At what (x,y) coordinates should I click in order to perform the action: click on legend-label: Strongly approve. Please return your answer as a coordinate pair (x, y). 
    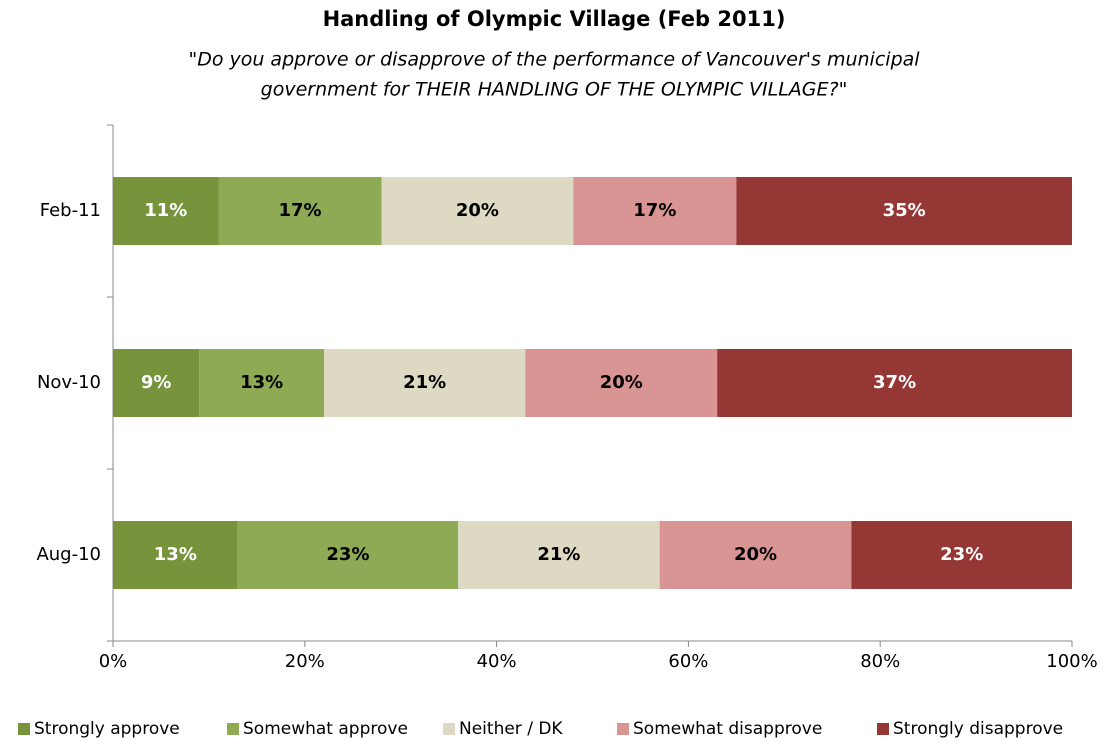
    Looking at the image, I should click on (107, 729).